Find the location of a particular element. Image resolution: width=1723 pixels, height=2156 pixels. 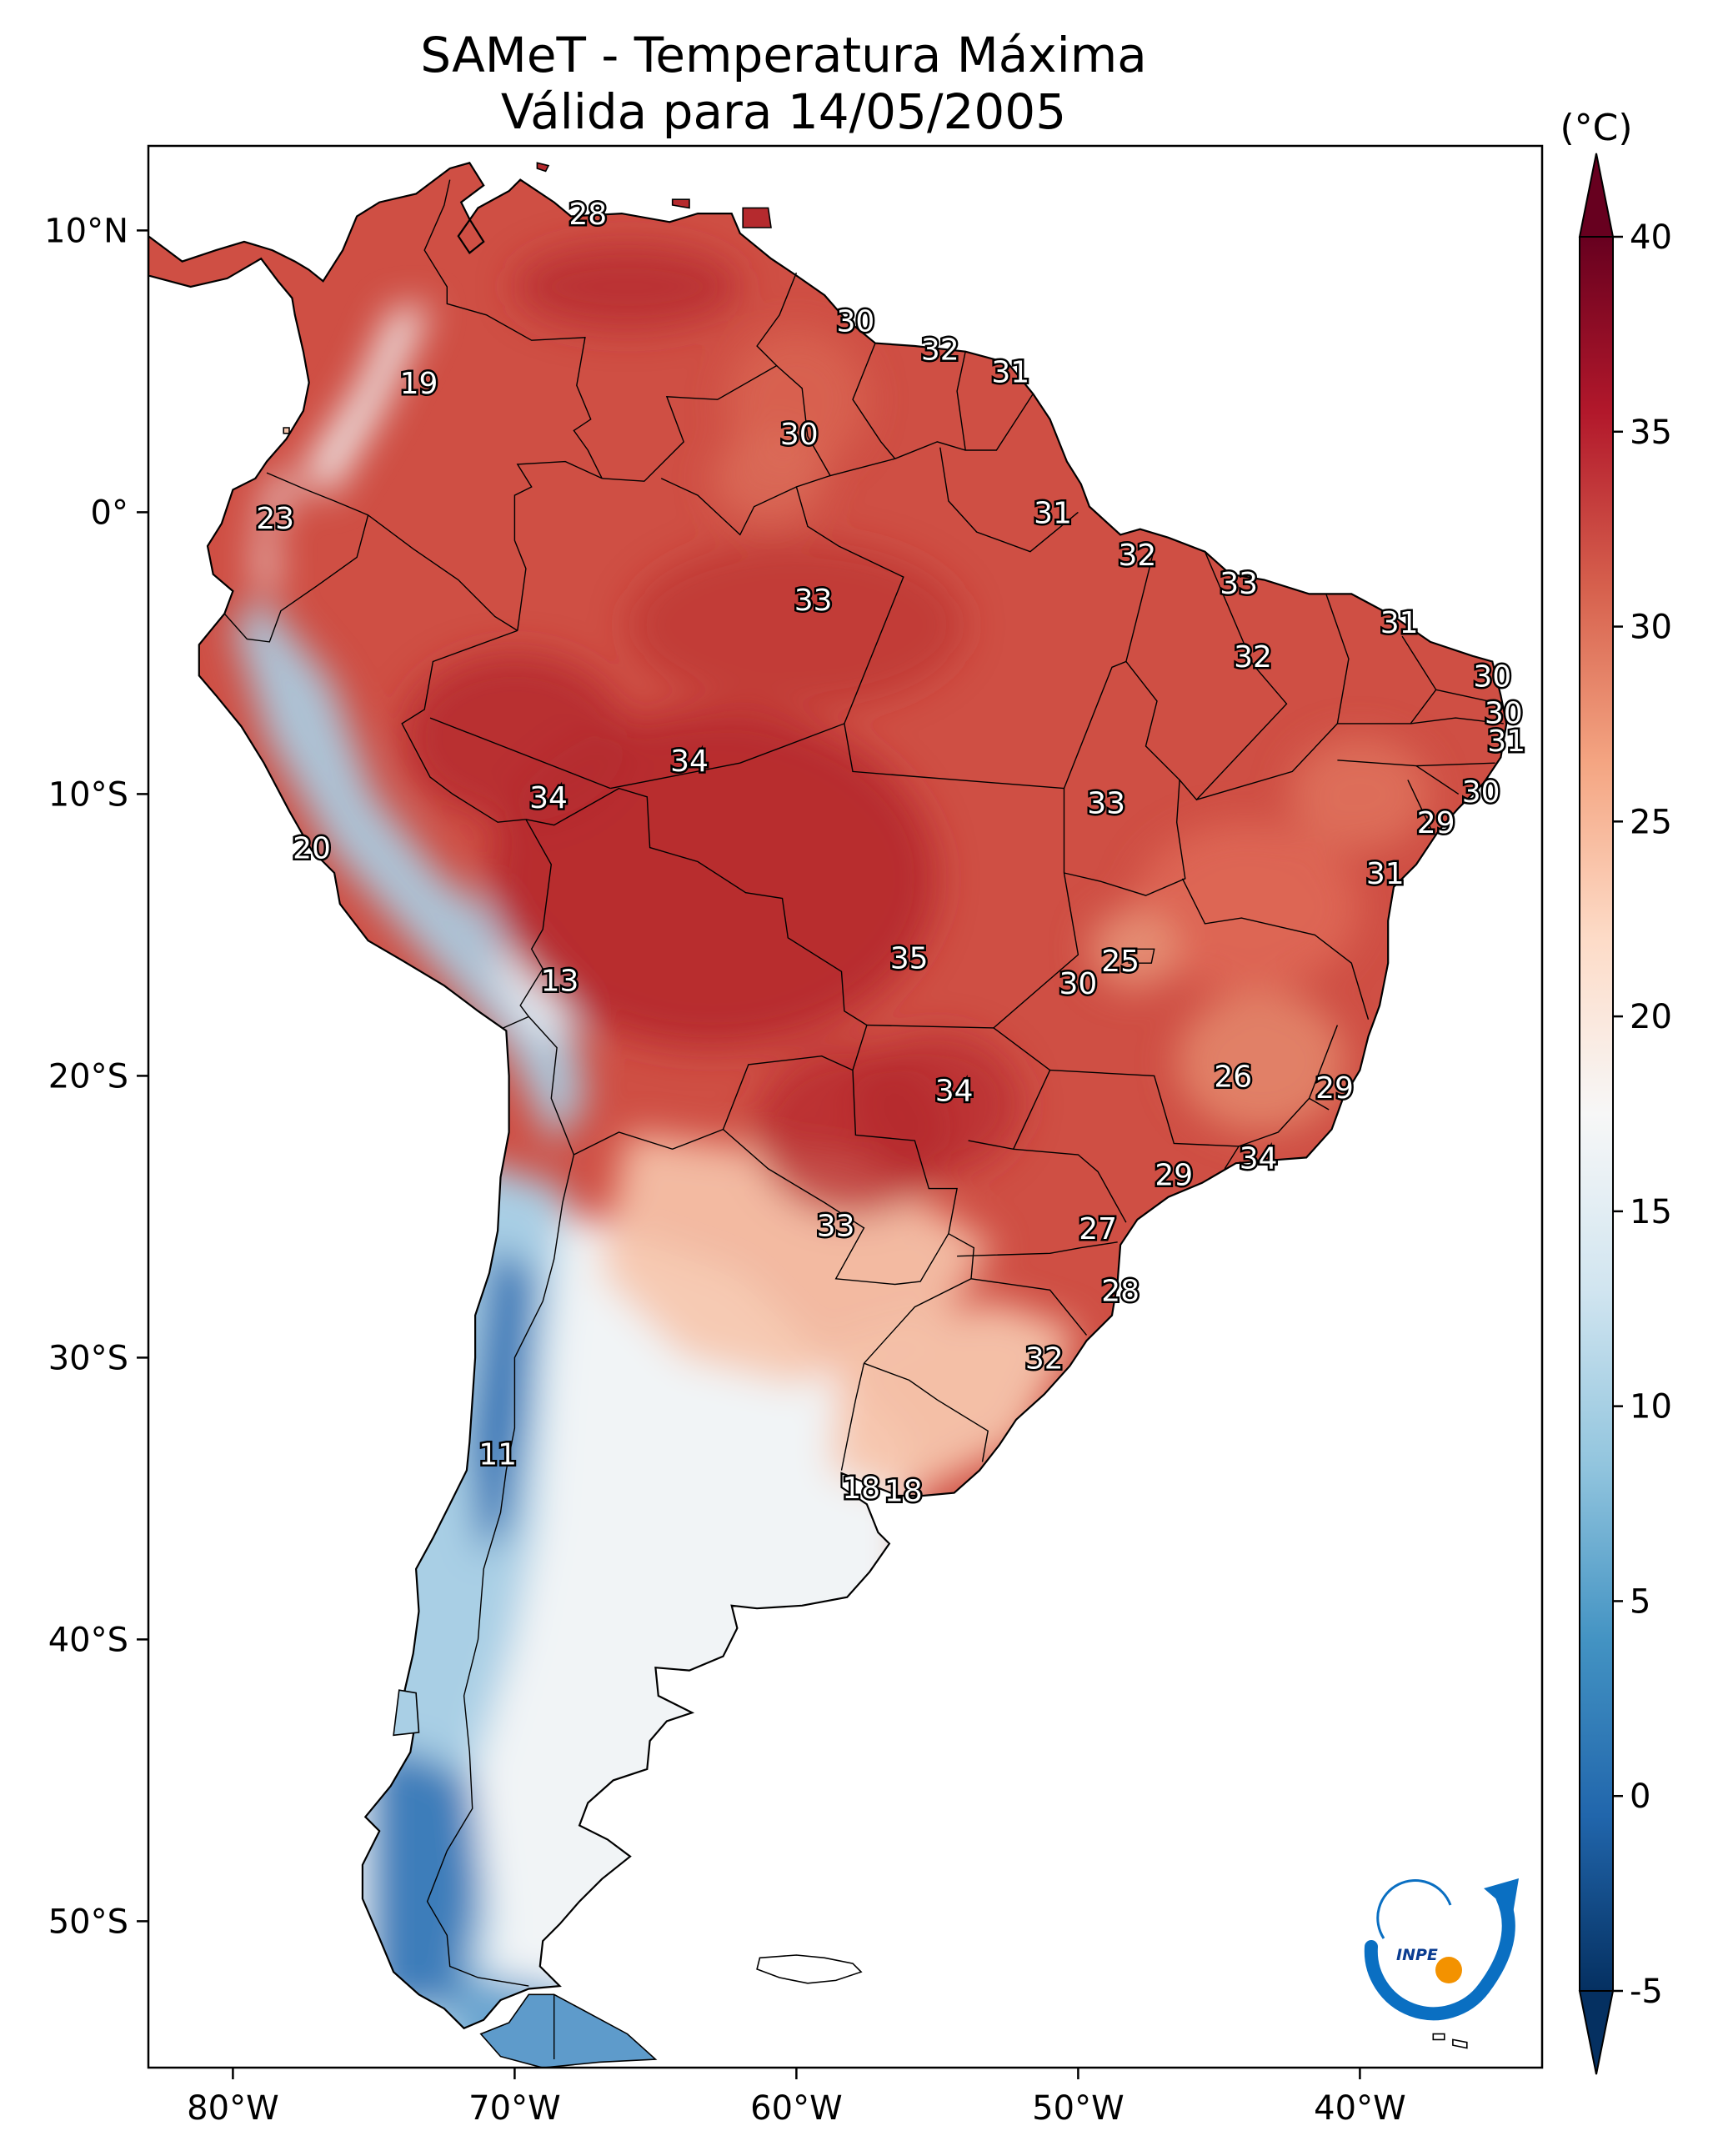

lon-tick-label: 80°W is located at coordinates (232, 2108).